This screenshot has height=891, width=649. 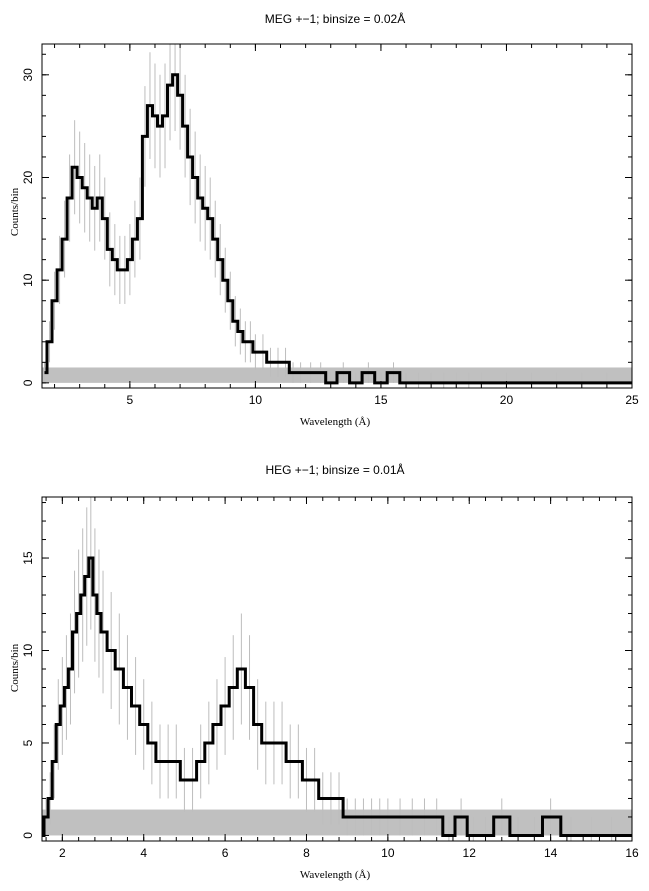 What do you see at coordinates (28, 75) in the screenshot?
I see `y-tick-label: 30` at bounding box center [28, 75].